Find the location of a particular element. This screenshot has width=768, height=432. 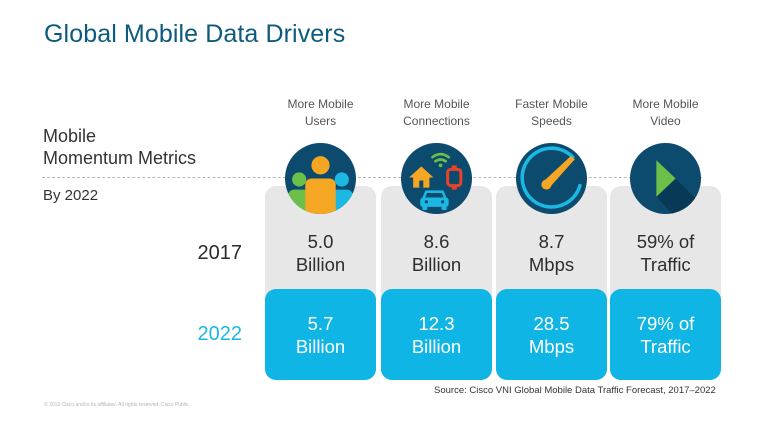

value-2017-number: 59% of is located at coordinates (665, 241).